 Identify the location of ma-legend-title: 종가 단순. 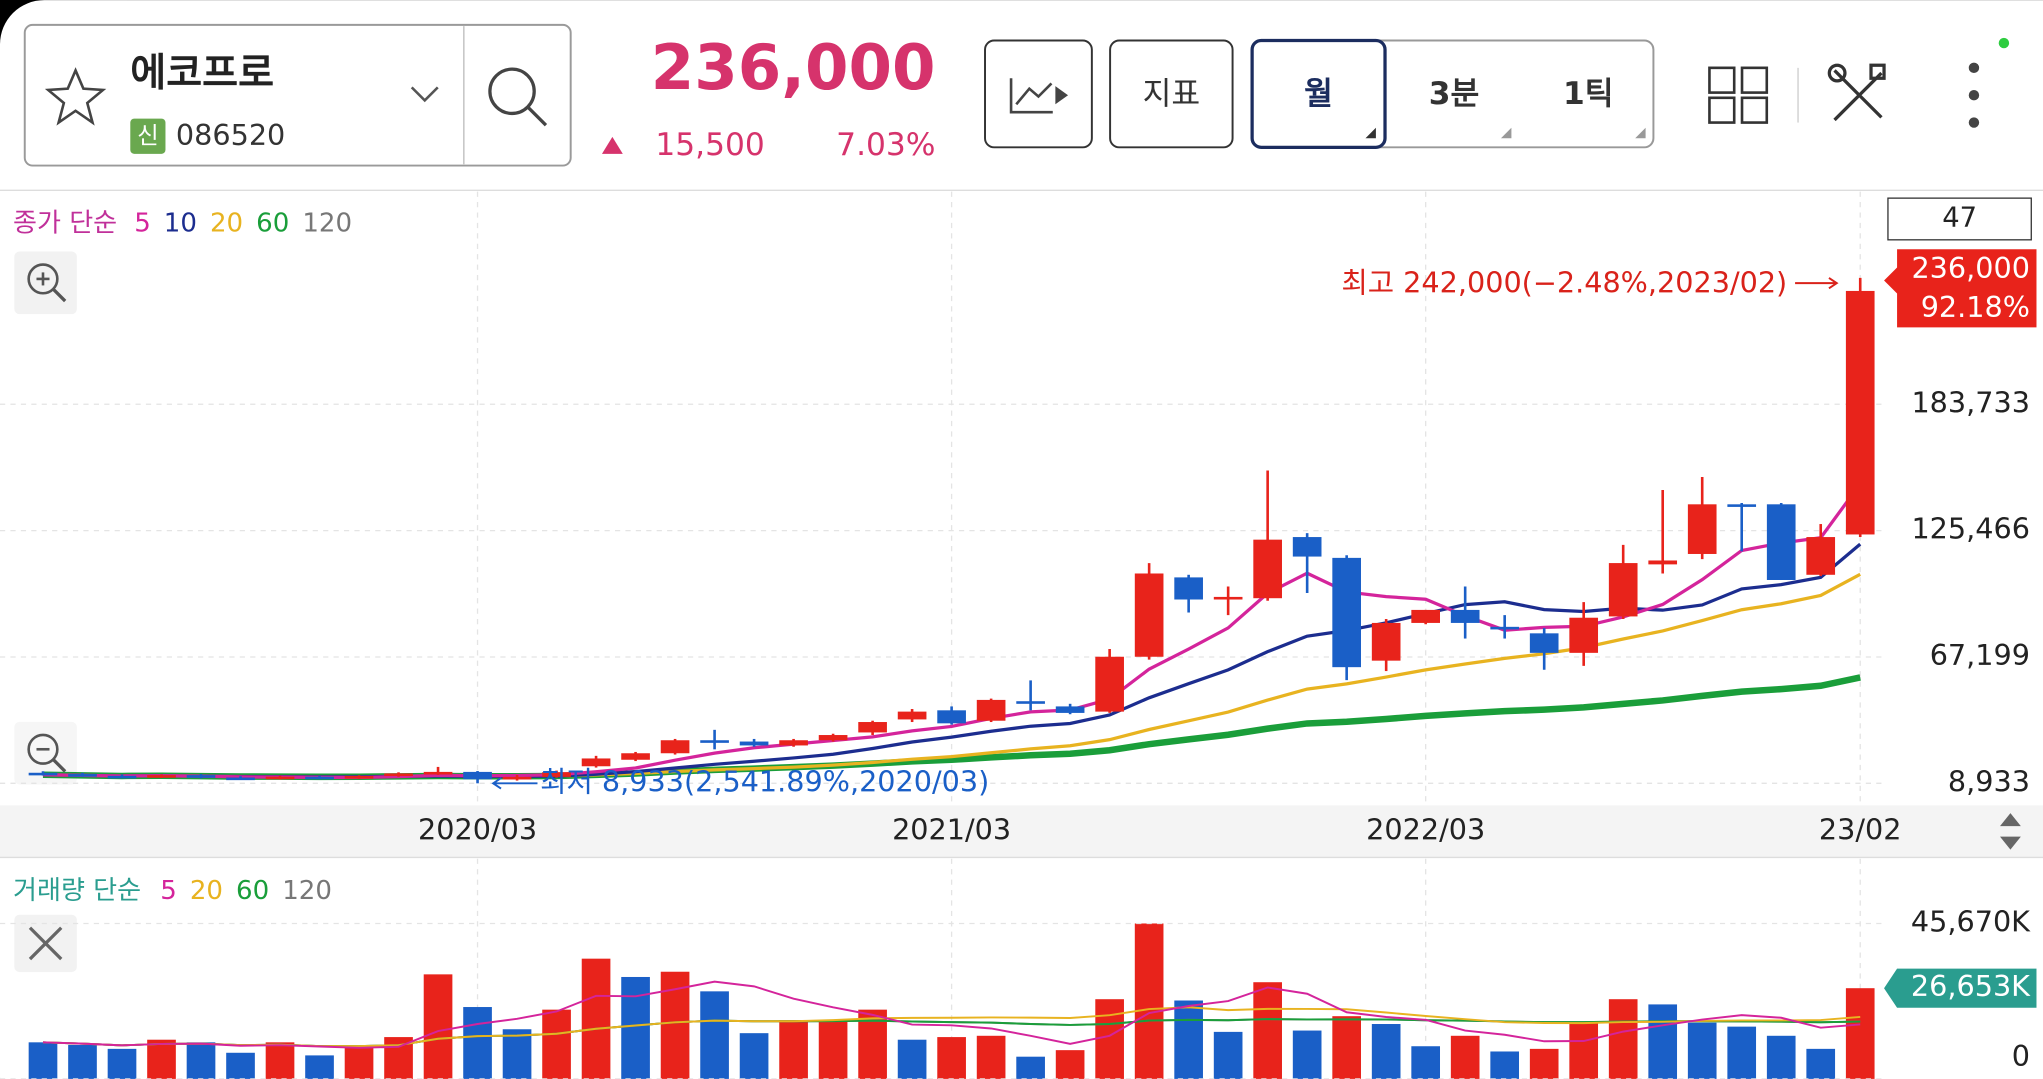
(65, 224).